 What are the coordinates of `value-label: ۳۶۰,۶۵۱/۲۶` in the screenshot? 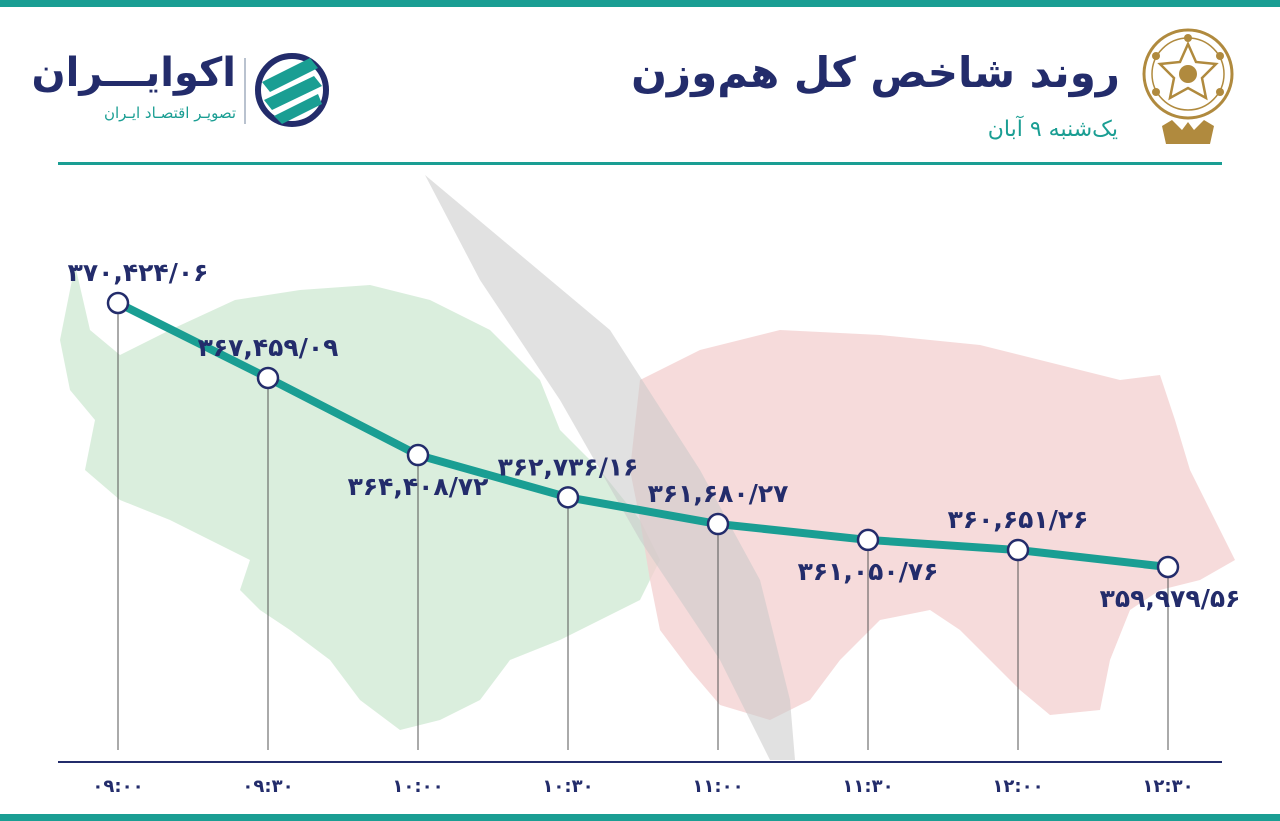 It's located at (1018, 519).